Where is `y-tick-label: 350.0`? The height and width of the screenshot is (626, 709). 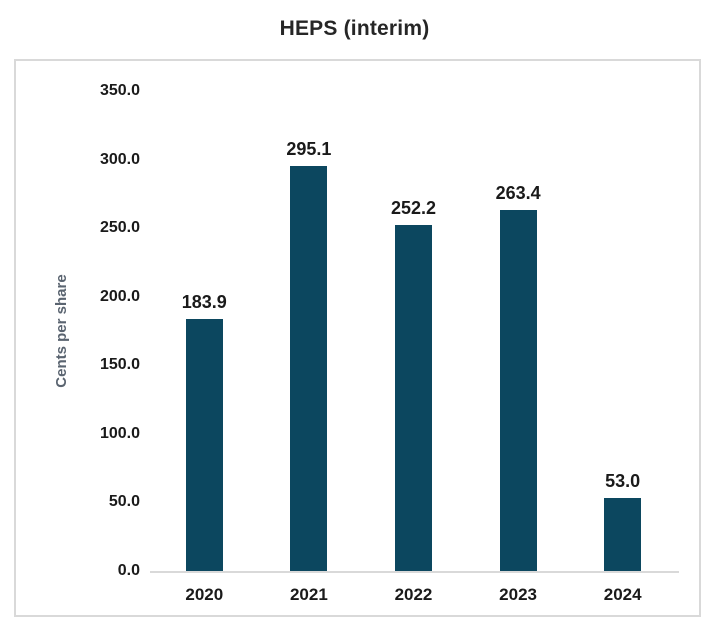
y-tick-label: 350.0 is located at coordinates (119, 90).